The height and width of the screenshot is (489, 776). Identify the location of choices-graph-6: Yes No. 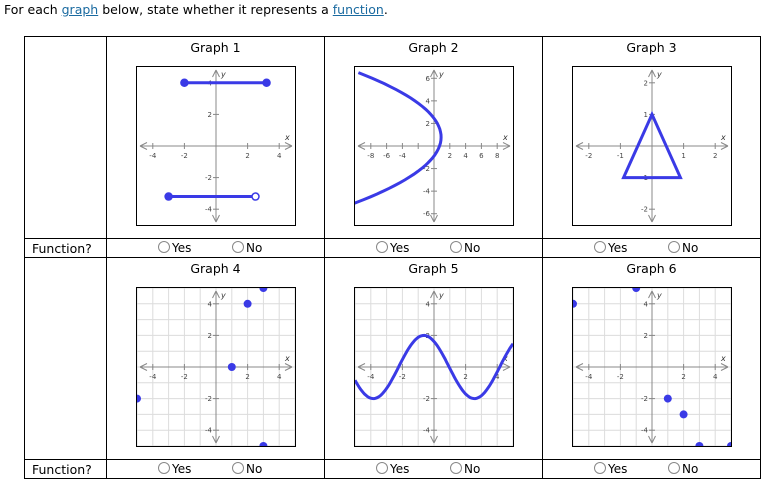
(651, 469).